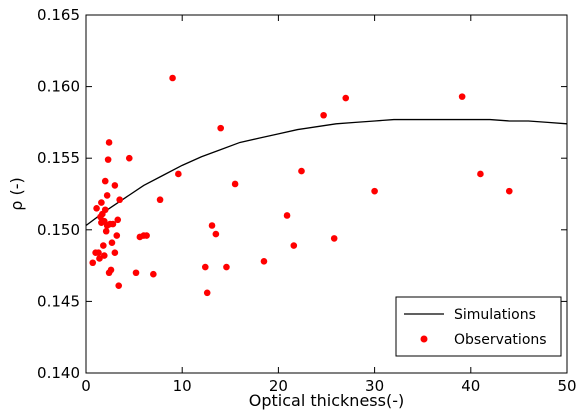 The image size is (578, 412). What do you see at coordinates (500, 340) in the screenshot?
I see `legend-label-observations: Observations` at bounding box center [500, 340].